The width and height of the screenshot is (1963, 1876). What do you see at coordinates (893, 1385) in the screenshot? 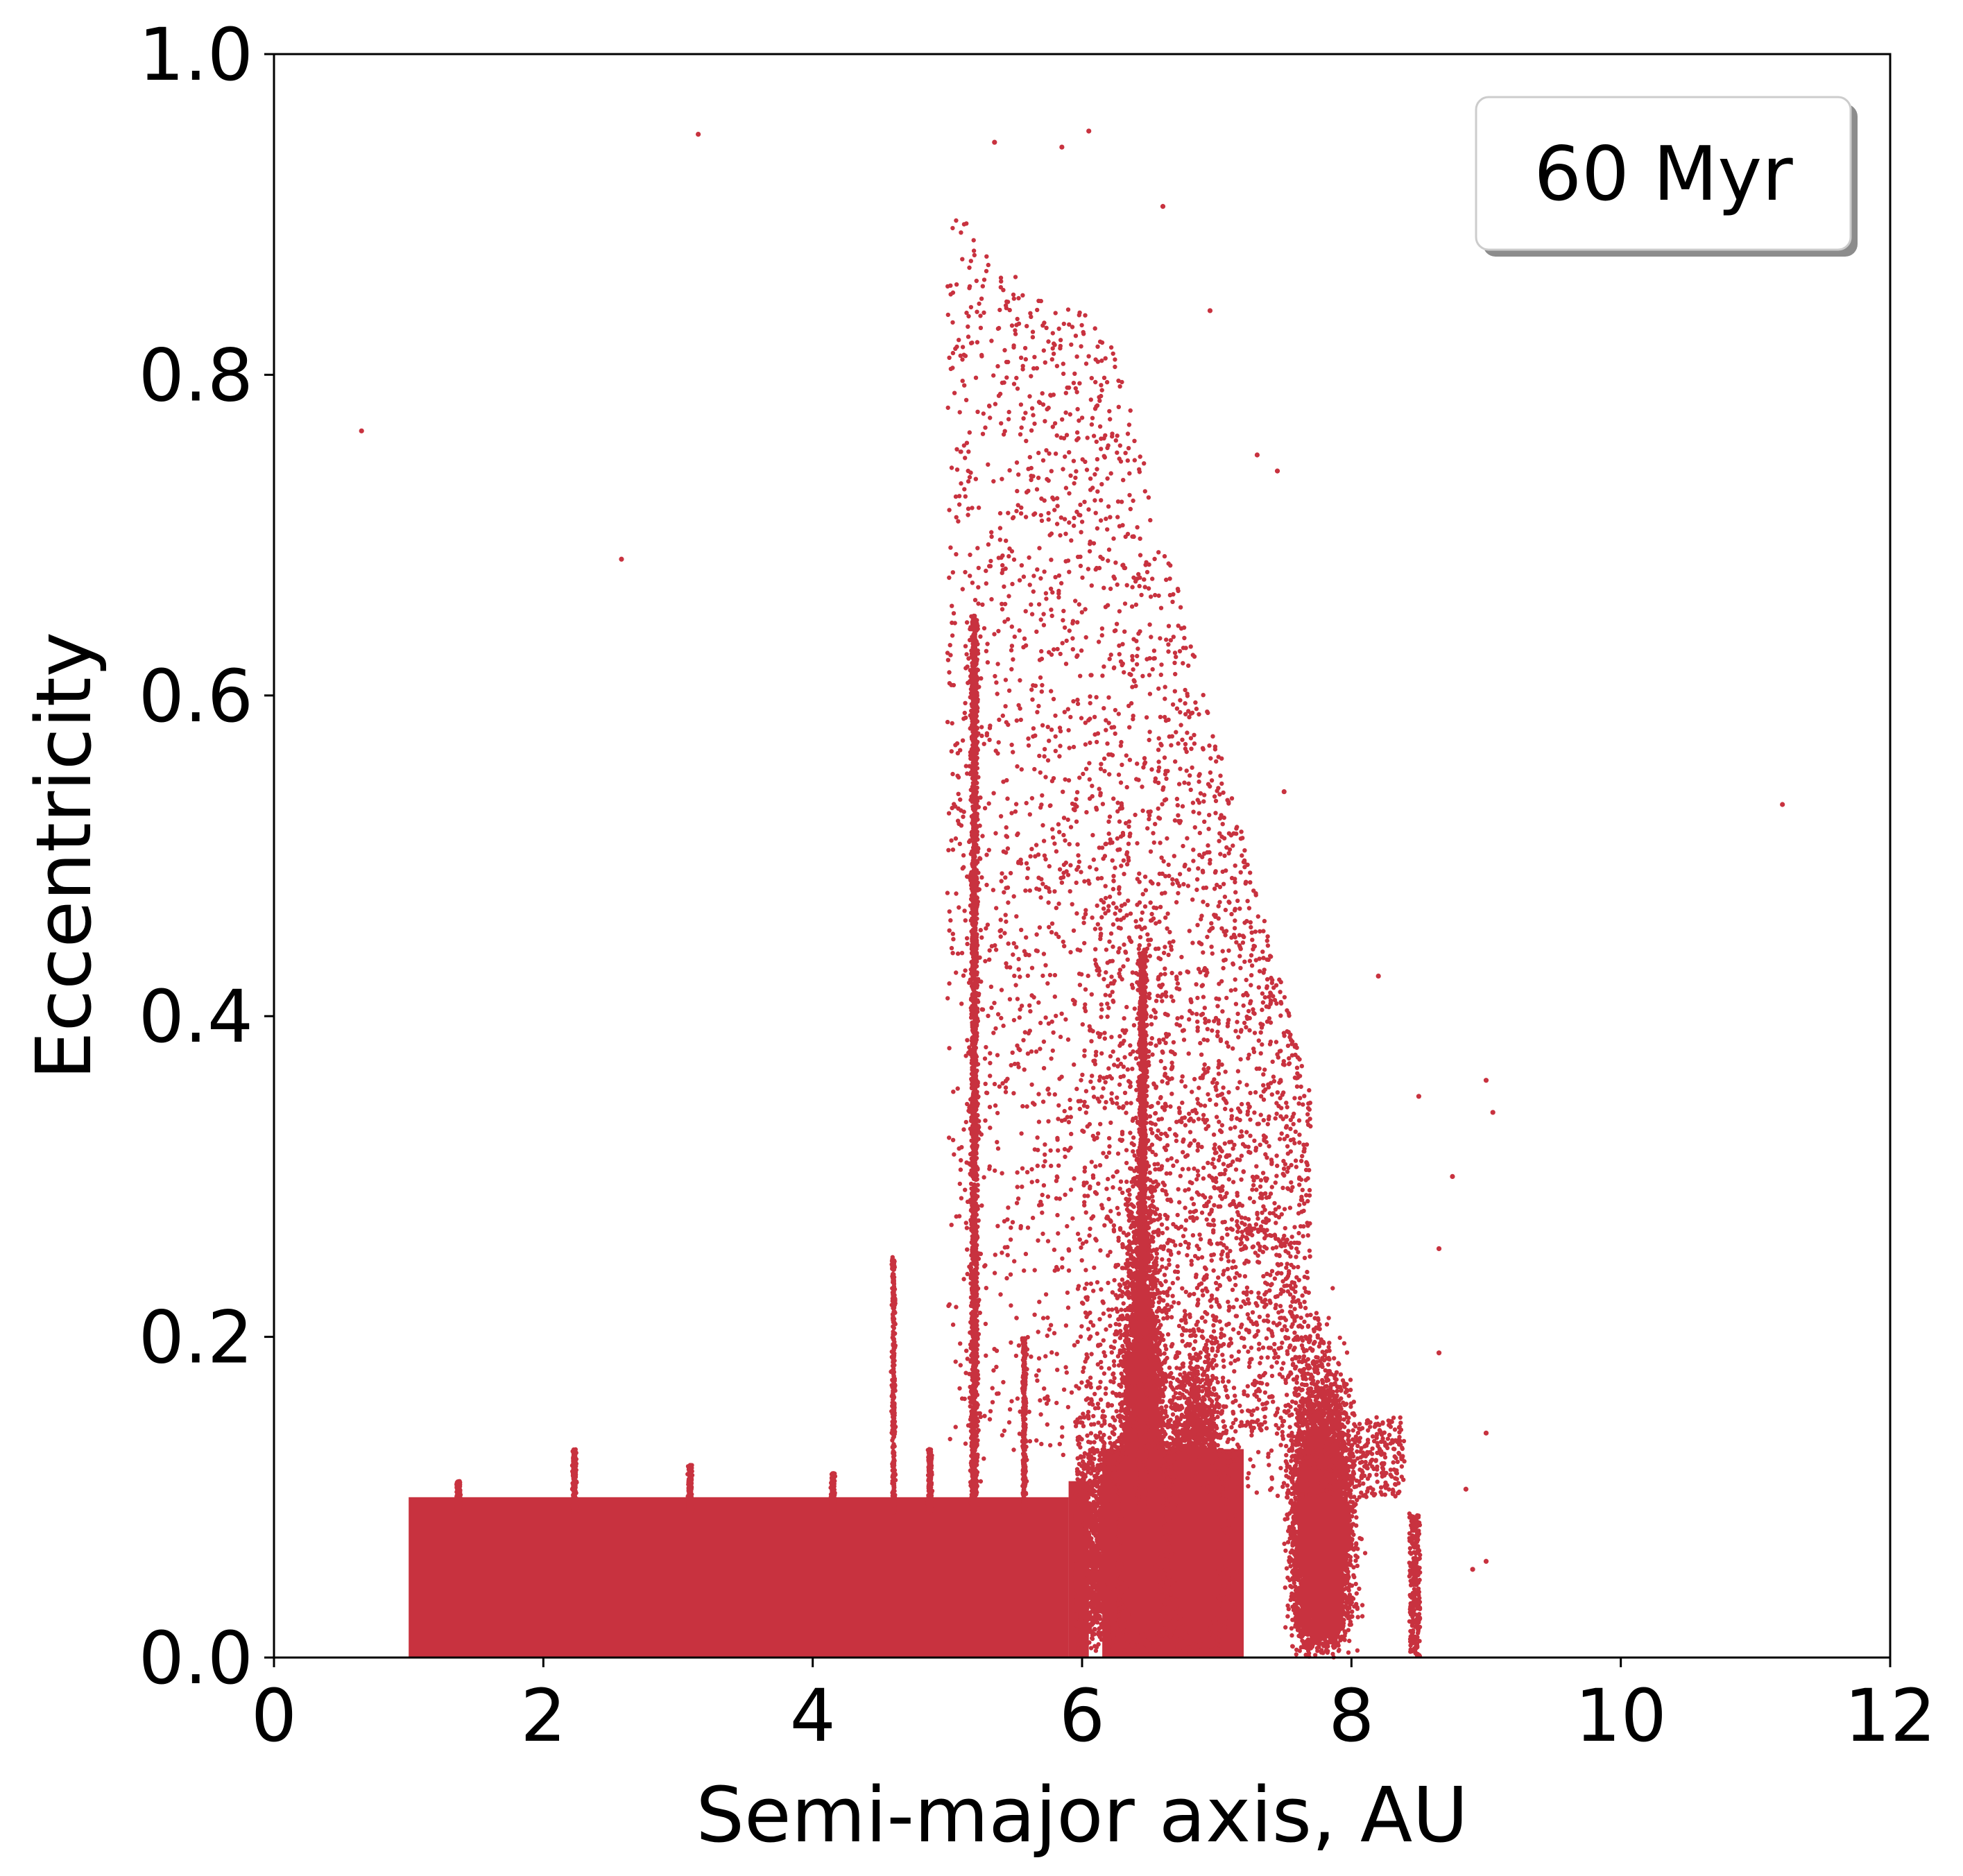
I see `spike-4.6-points` at bounding box center [893, 1385].